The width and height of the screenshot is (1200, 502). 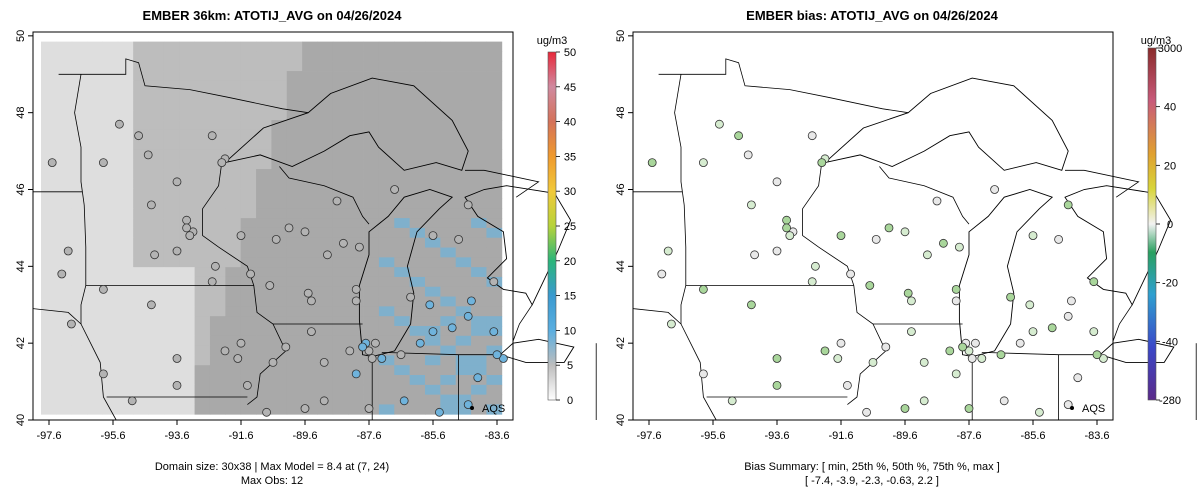 I want to click on colorbar-tick-label: 20, so click(x=1170, y=166).